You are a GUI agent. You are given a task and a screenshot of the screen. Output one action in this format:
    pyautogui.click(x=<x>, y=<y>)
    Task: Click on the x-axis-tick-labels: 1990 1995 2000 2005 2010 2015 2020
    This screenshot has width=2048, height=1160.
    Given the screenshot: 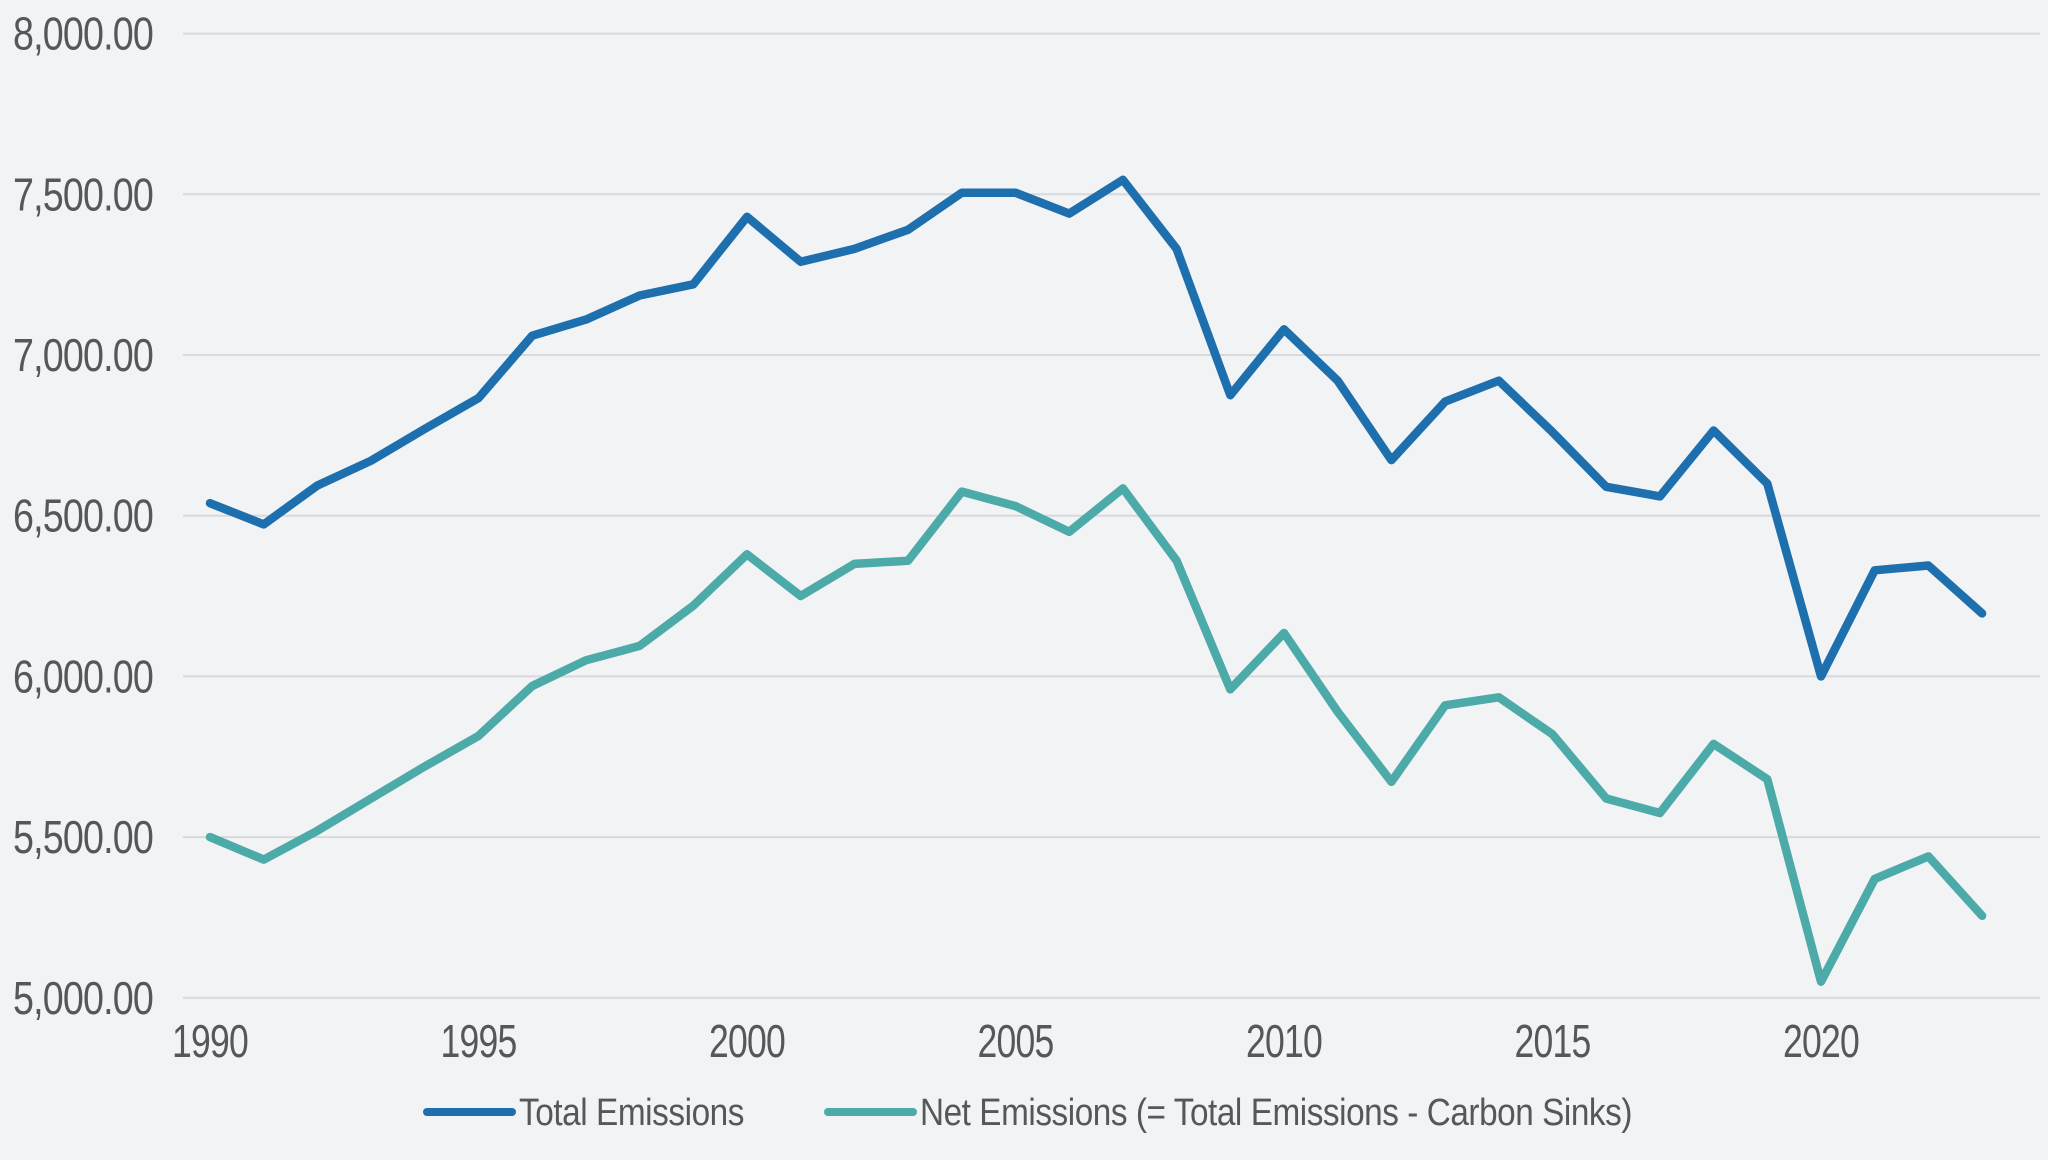 What is the action you would take?
    pyautogui.click(x=1016, y=1041)
    